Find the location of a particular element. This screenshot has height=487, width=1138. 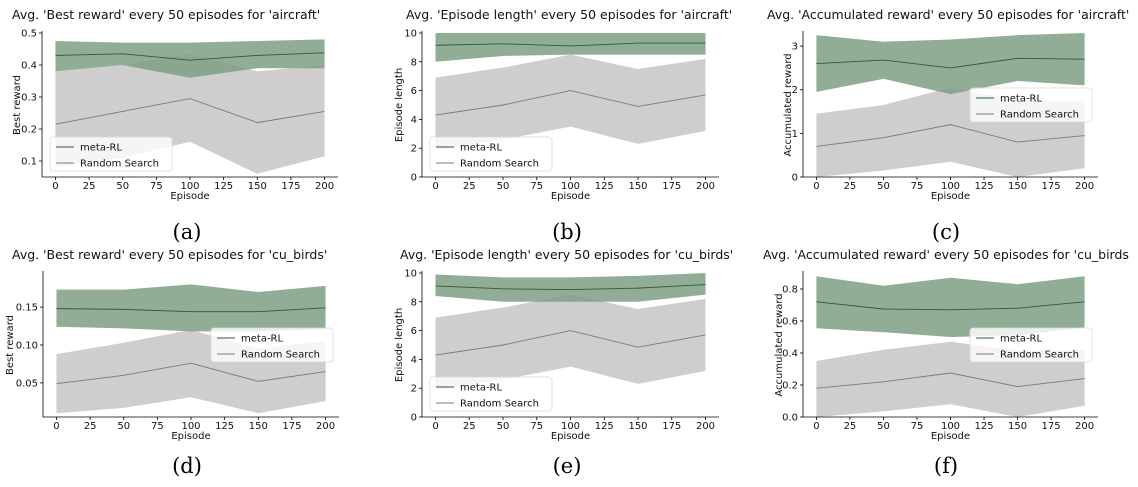

panel-caption: (e) is located at coordinates (567, 466).